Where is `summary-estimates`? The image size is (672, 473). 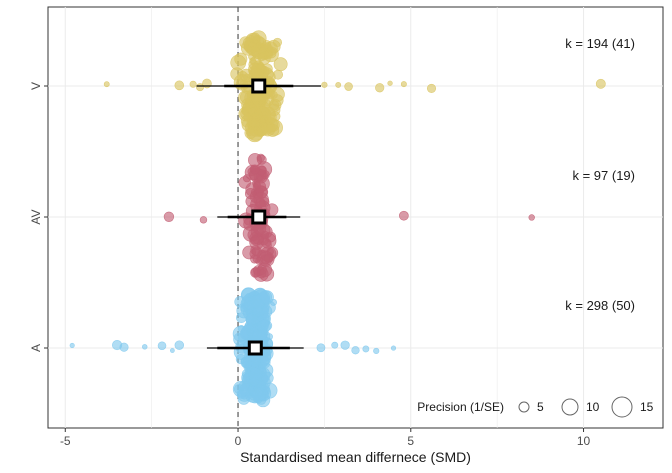
summary-estimates is located at coordinates (258, 217).